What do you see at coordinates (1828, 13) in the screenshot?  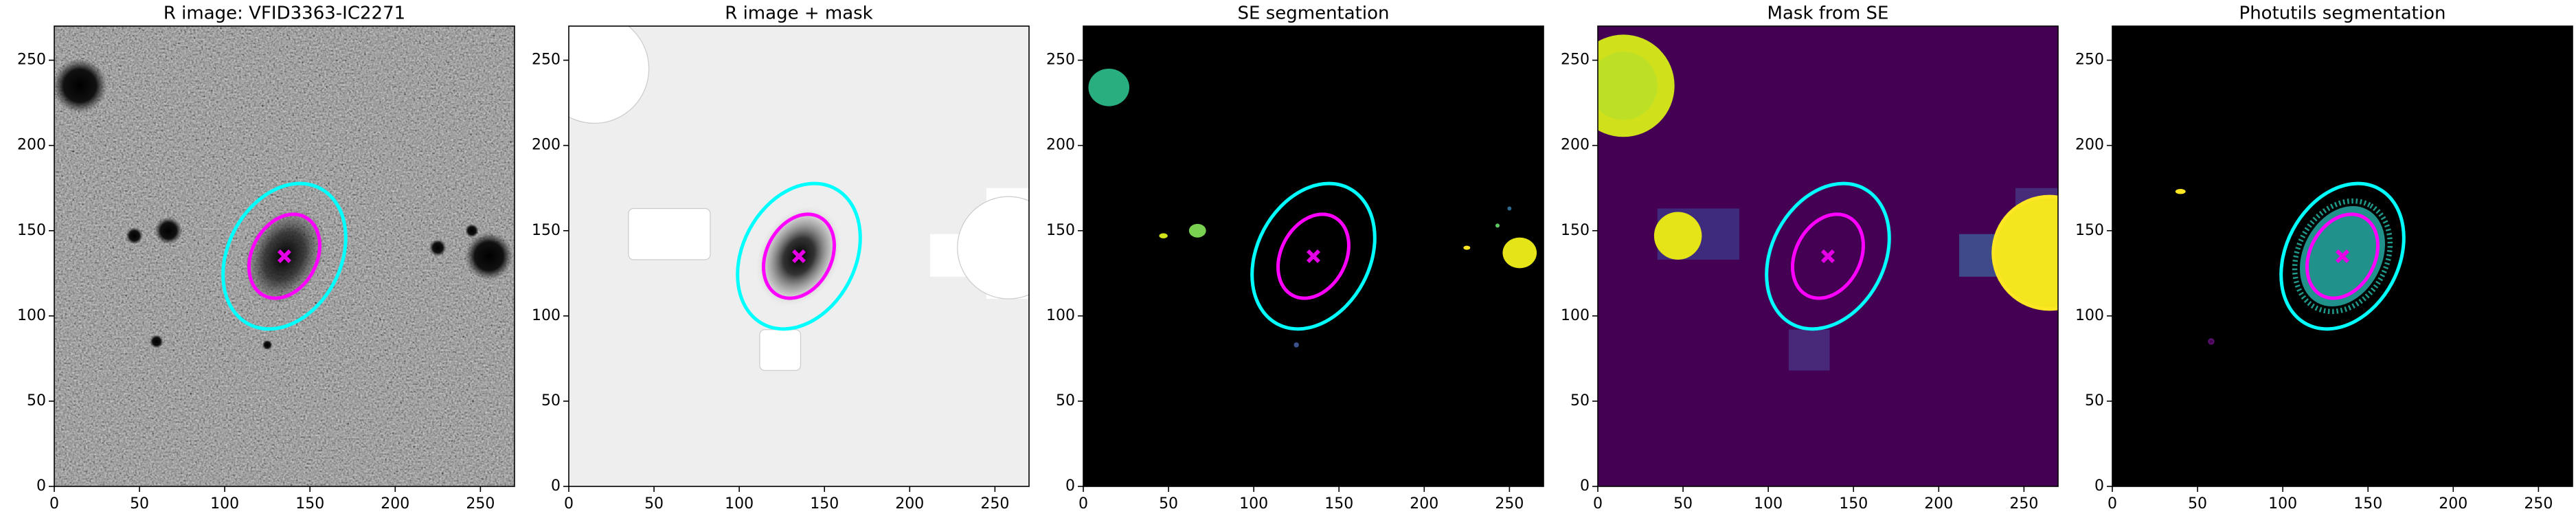 I see `panel-title: Mask from SE` at bounding box center [1828, 13].